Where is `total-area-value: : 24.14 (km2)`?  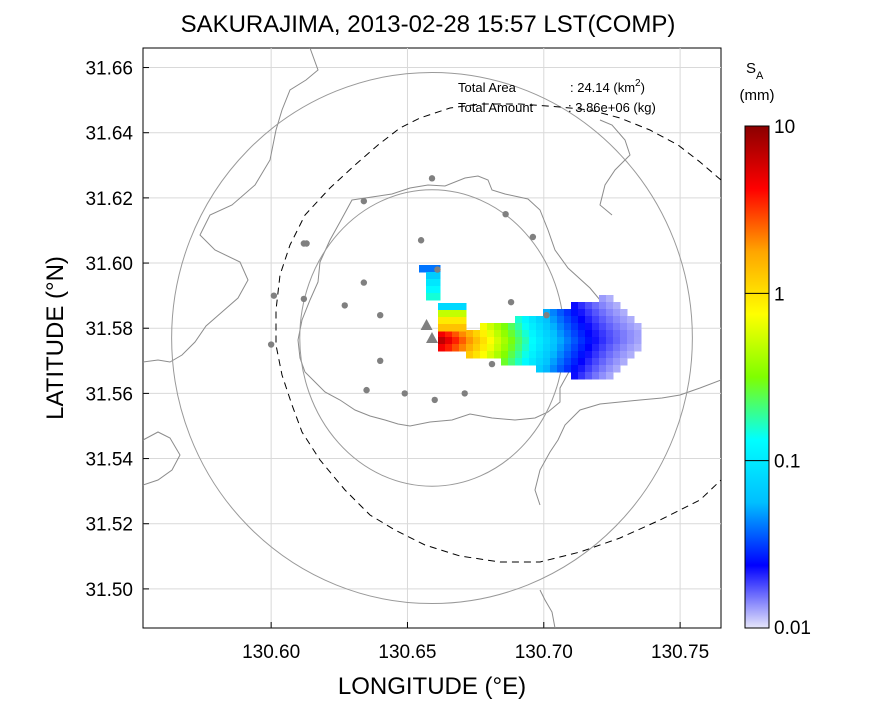 total-area-value: : 24.14 (km2) is located at coordinates (607, 86).